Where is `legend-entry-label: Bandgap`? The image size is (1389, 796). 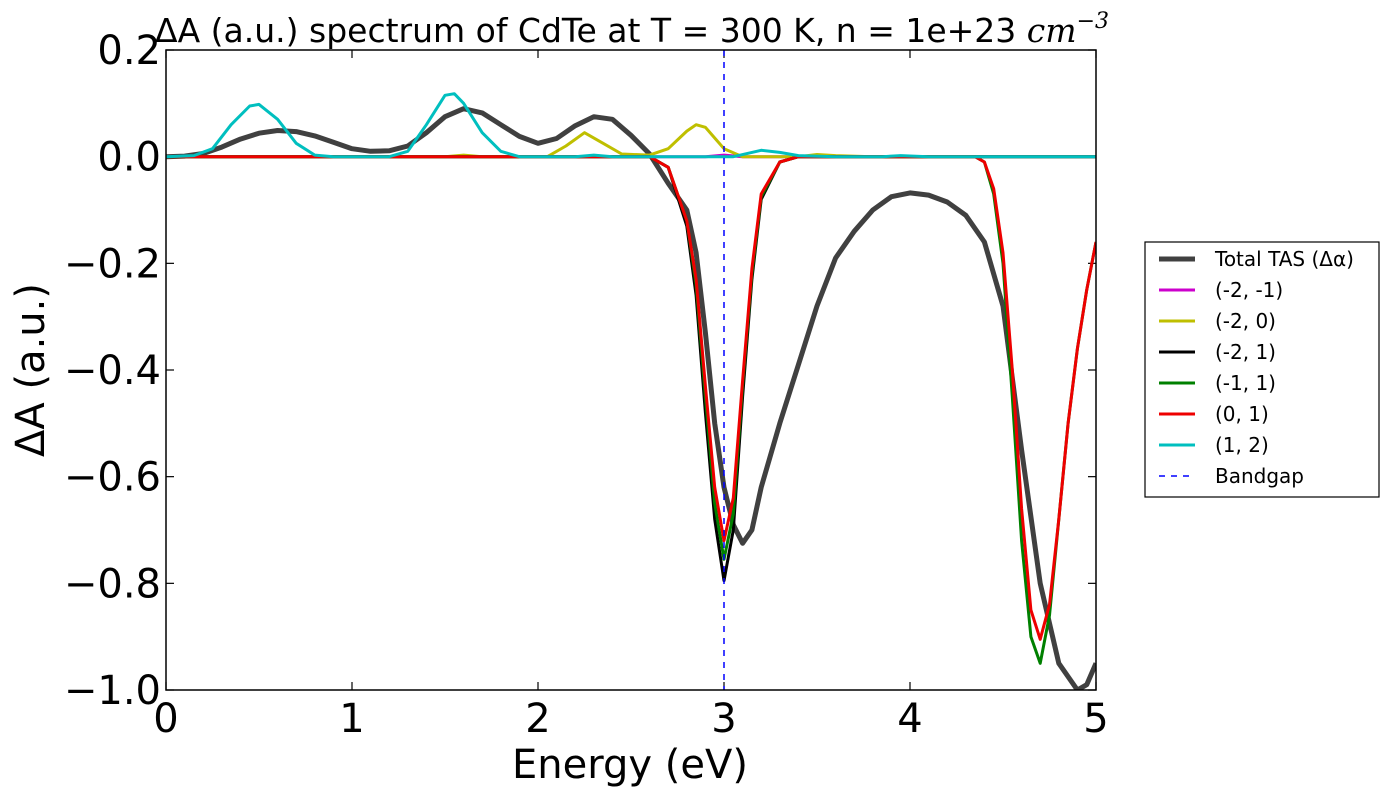
legend-entry-label: Bandgap is located at coordinates (1259, 476).